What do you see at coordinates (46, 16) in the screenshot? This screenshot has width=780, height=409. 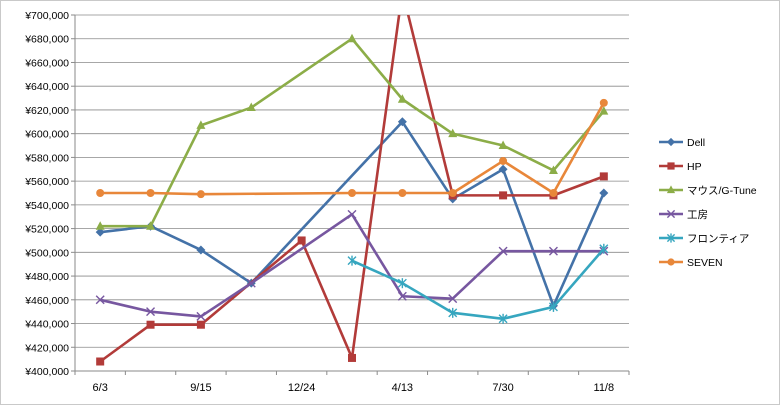 I see `y-tick-label: ¥700,000` at bounding box center [46, 16].